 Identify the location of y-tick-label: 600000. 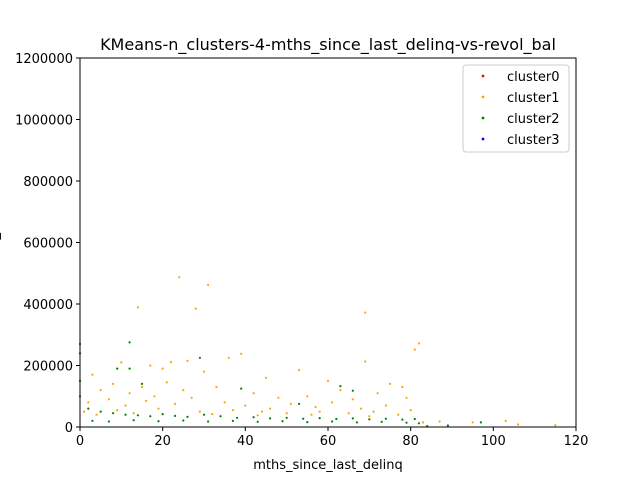
(48, 244).